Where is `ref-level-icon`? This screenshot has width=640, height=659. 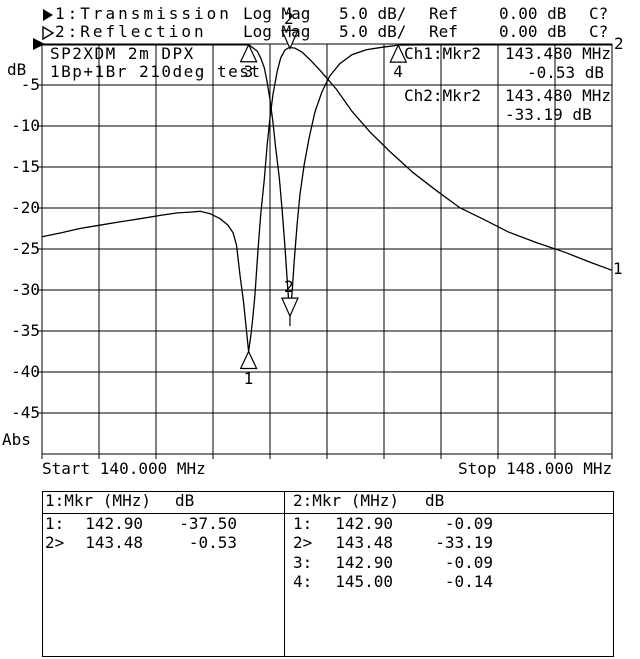 ref-level-icon is located at coordinates (39, 44).